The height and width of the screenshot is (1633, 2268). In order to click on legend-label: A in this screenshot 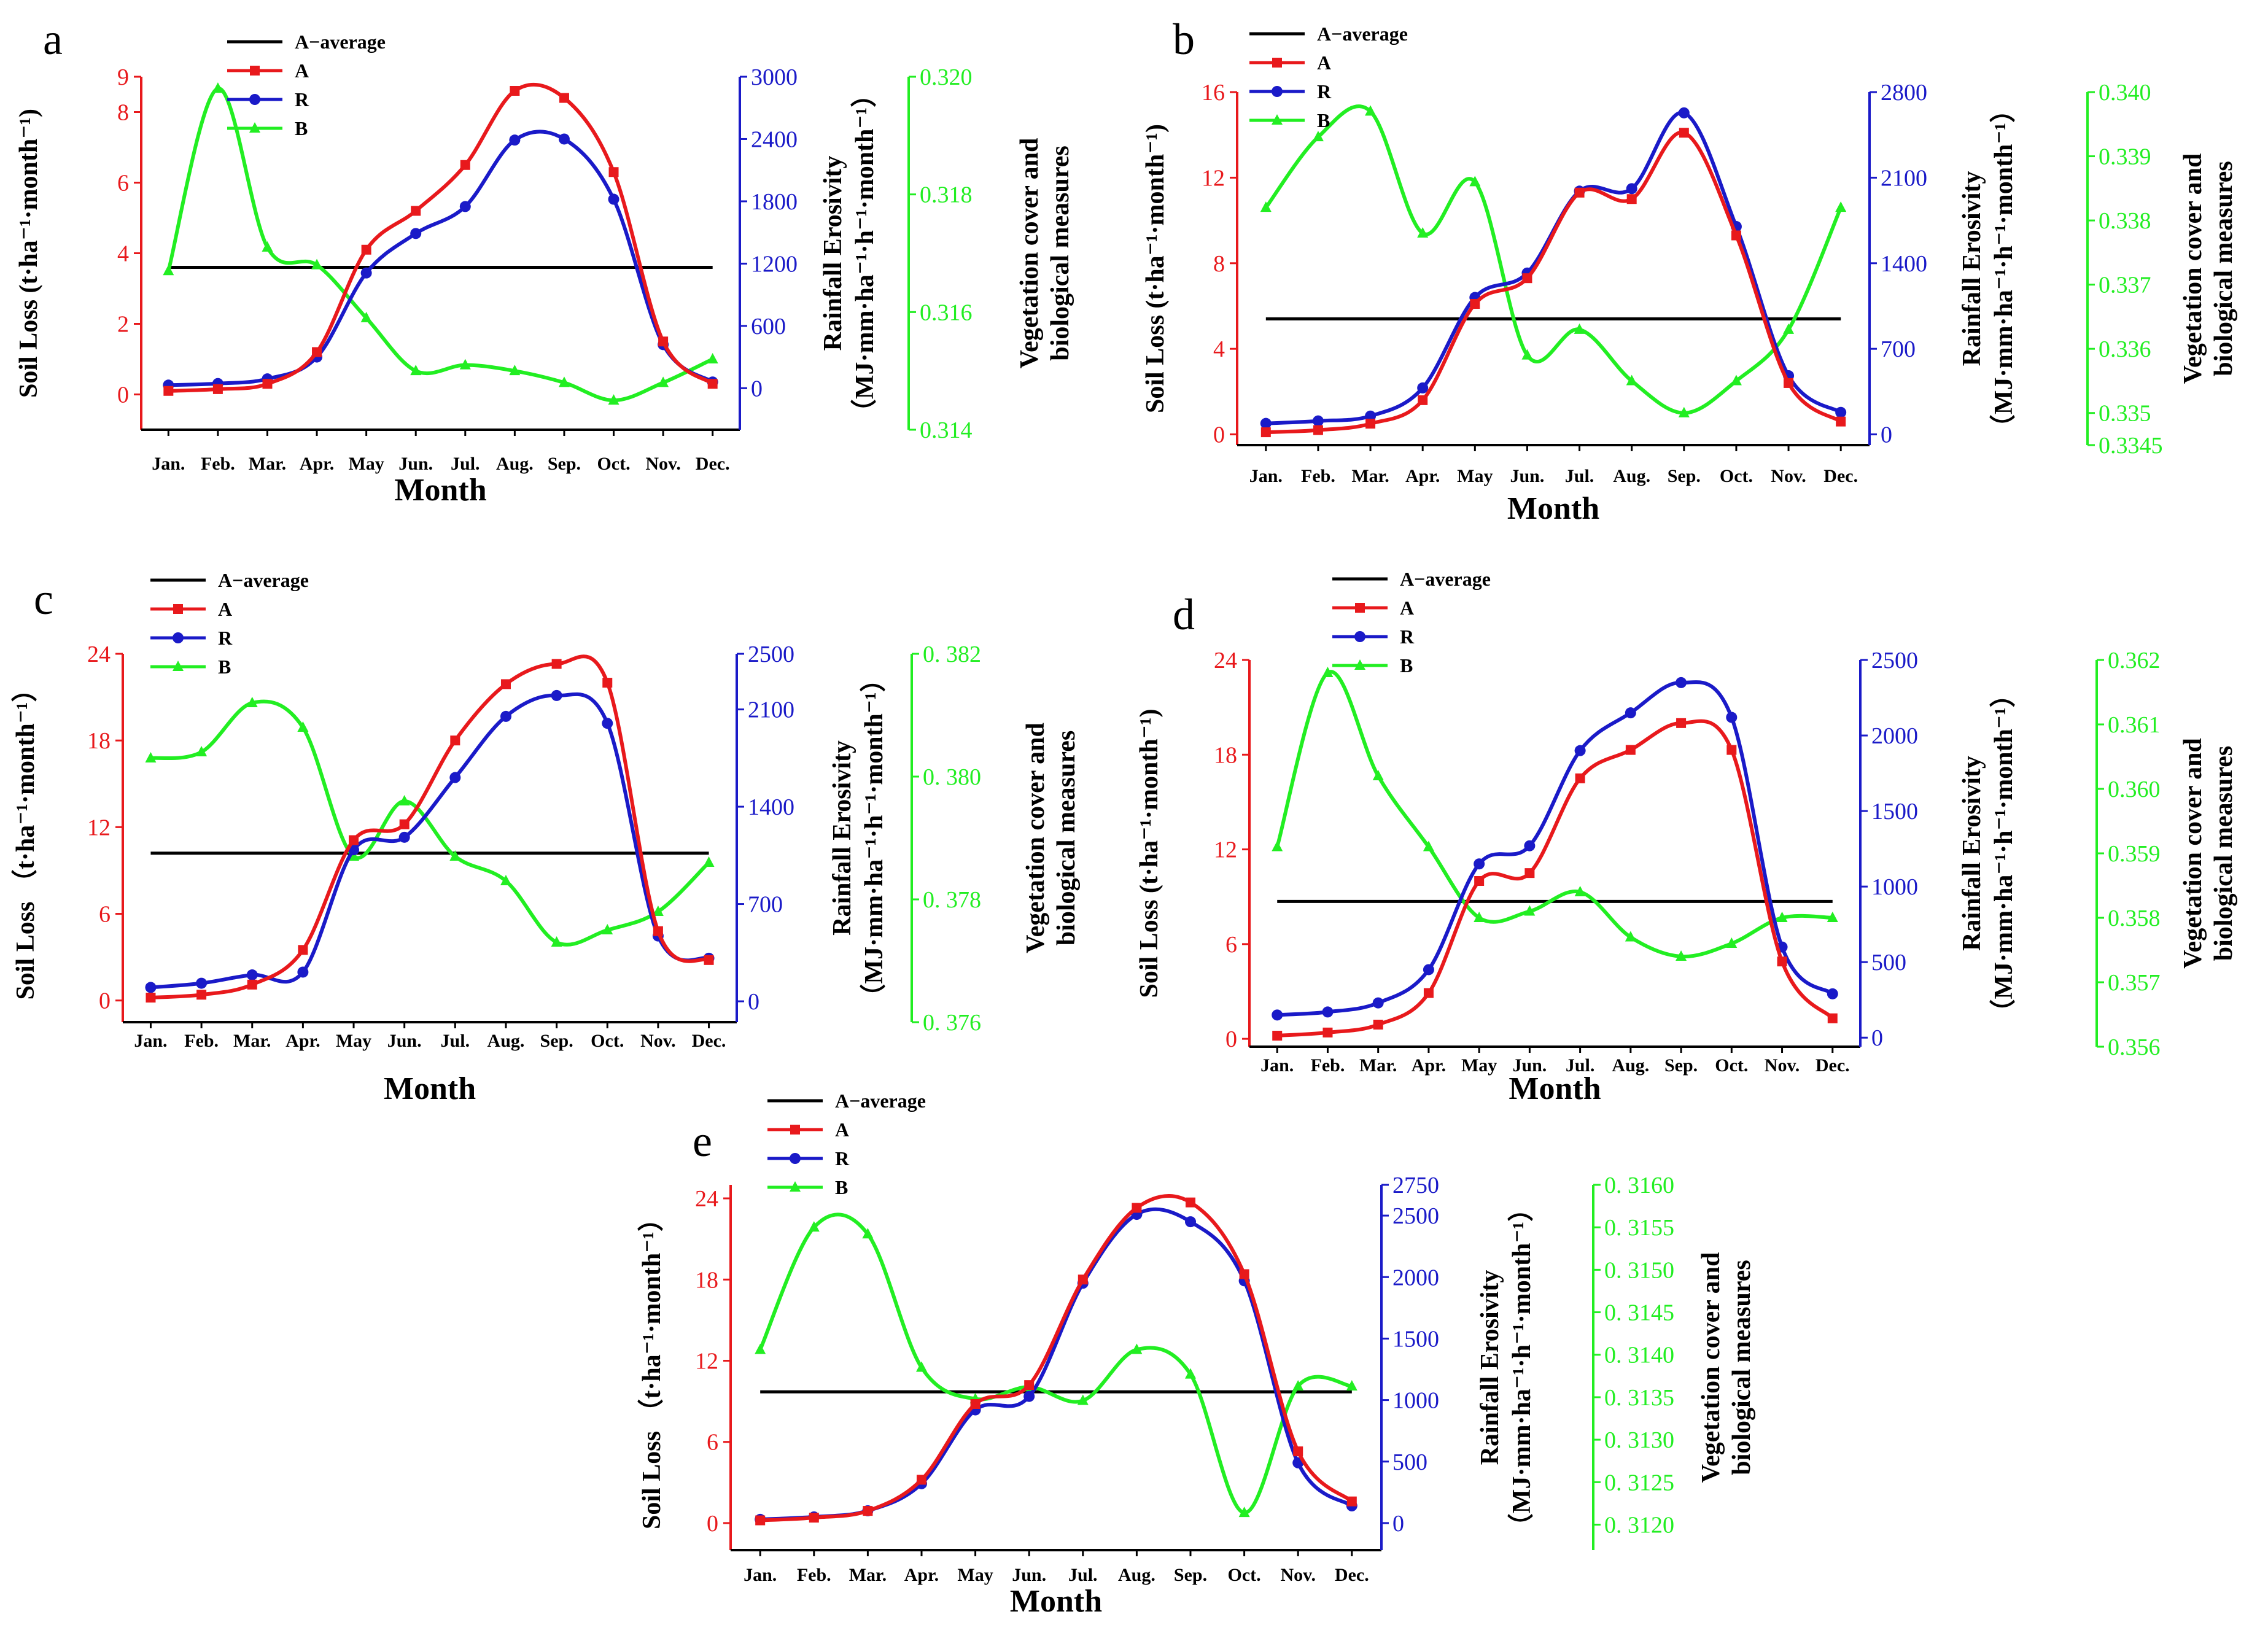, I will do `click(1407, 608)`.